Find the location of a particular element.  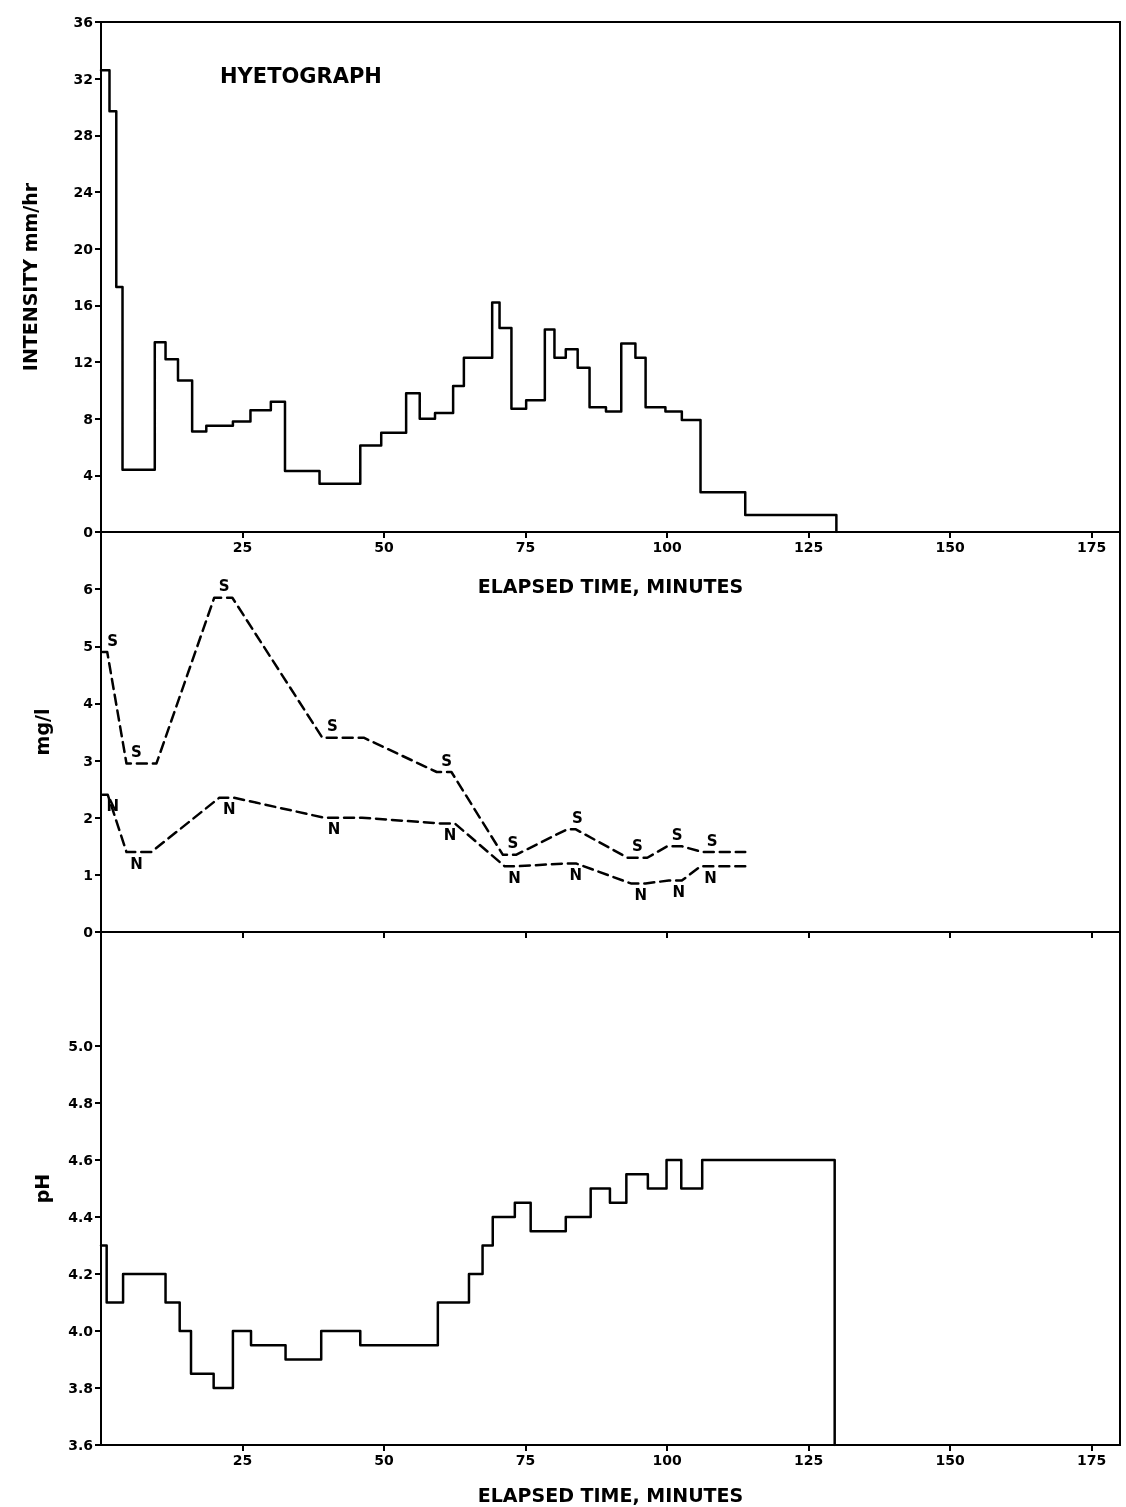

y-tick-label: 24 is located at coordinates (83, 192).